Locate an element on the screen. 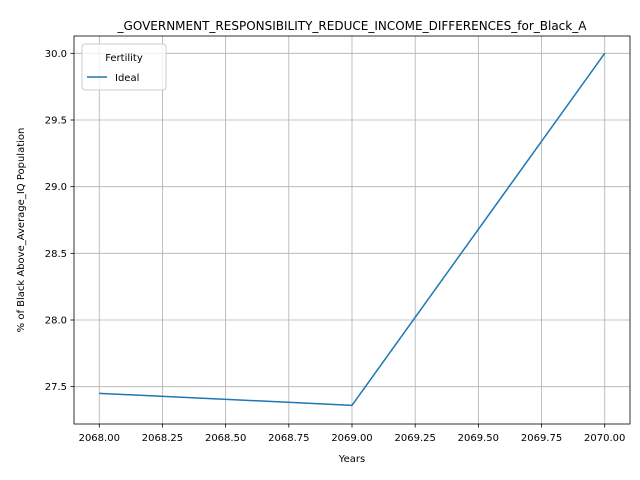  y-axis-label: % of Black Above_Average_IQ Population is located at coordinates (21, 230).